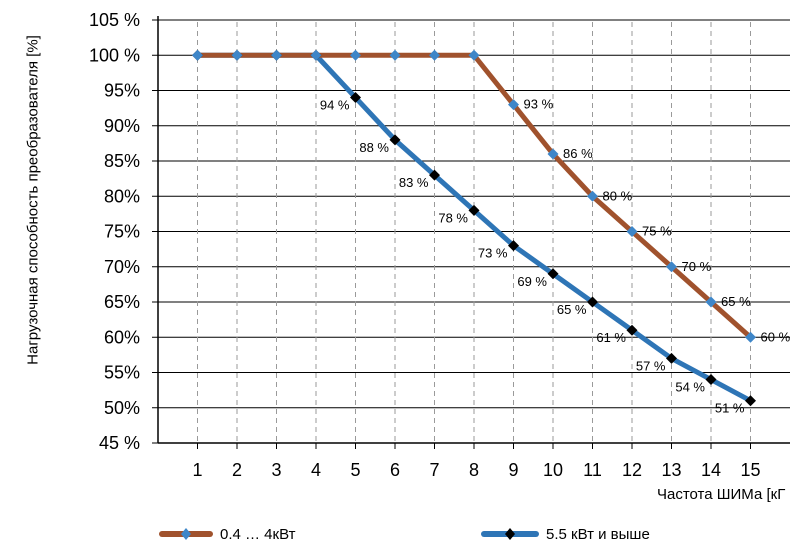 Image resolution: width=803 pixels, height=554 pixels. What do you see at coordinates (730, 408) in the screenshot?
I see `data-label-series-2: 51 %` at bounding box center [730, 408].